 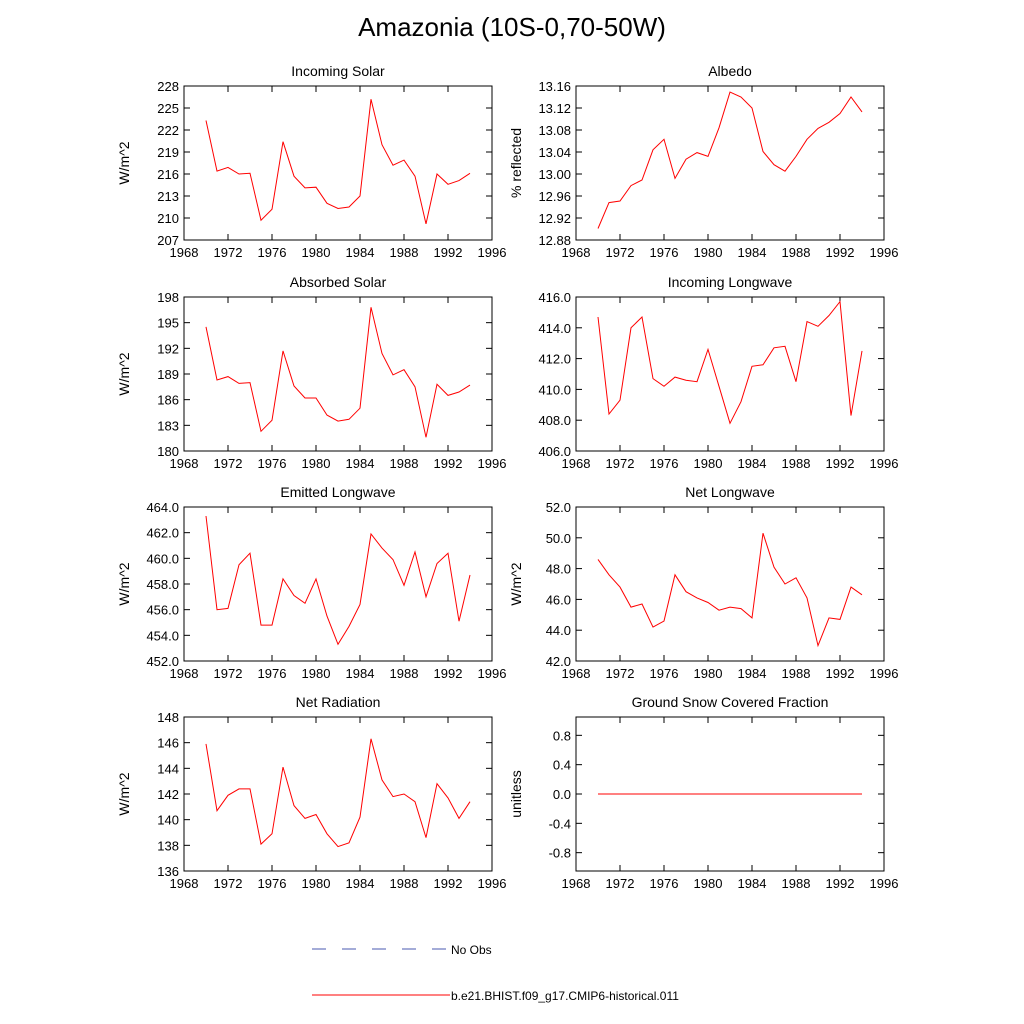 I want to click on panel-2-frame, so click(x=730, y=163).